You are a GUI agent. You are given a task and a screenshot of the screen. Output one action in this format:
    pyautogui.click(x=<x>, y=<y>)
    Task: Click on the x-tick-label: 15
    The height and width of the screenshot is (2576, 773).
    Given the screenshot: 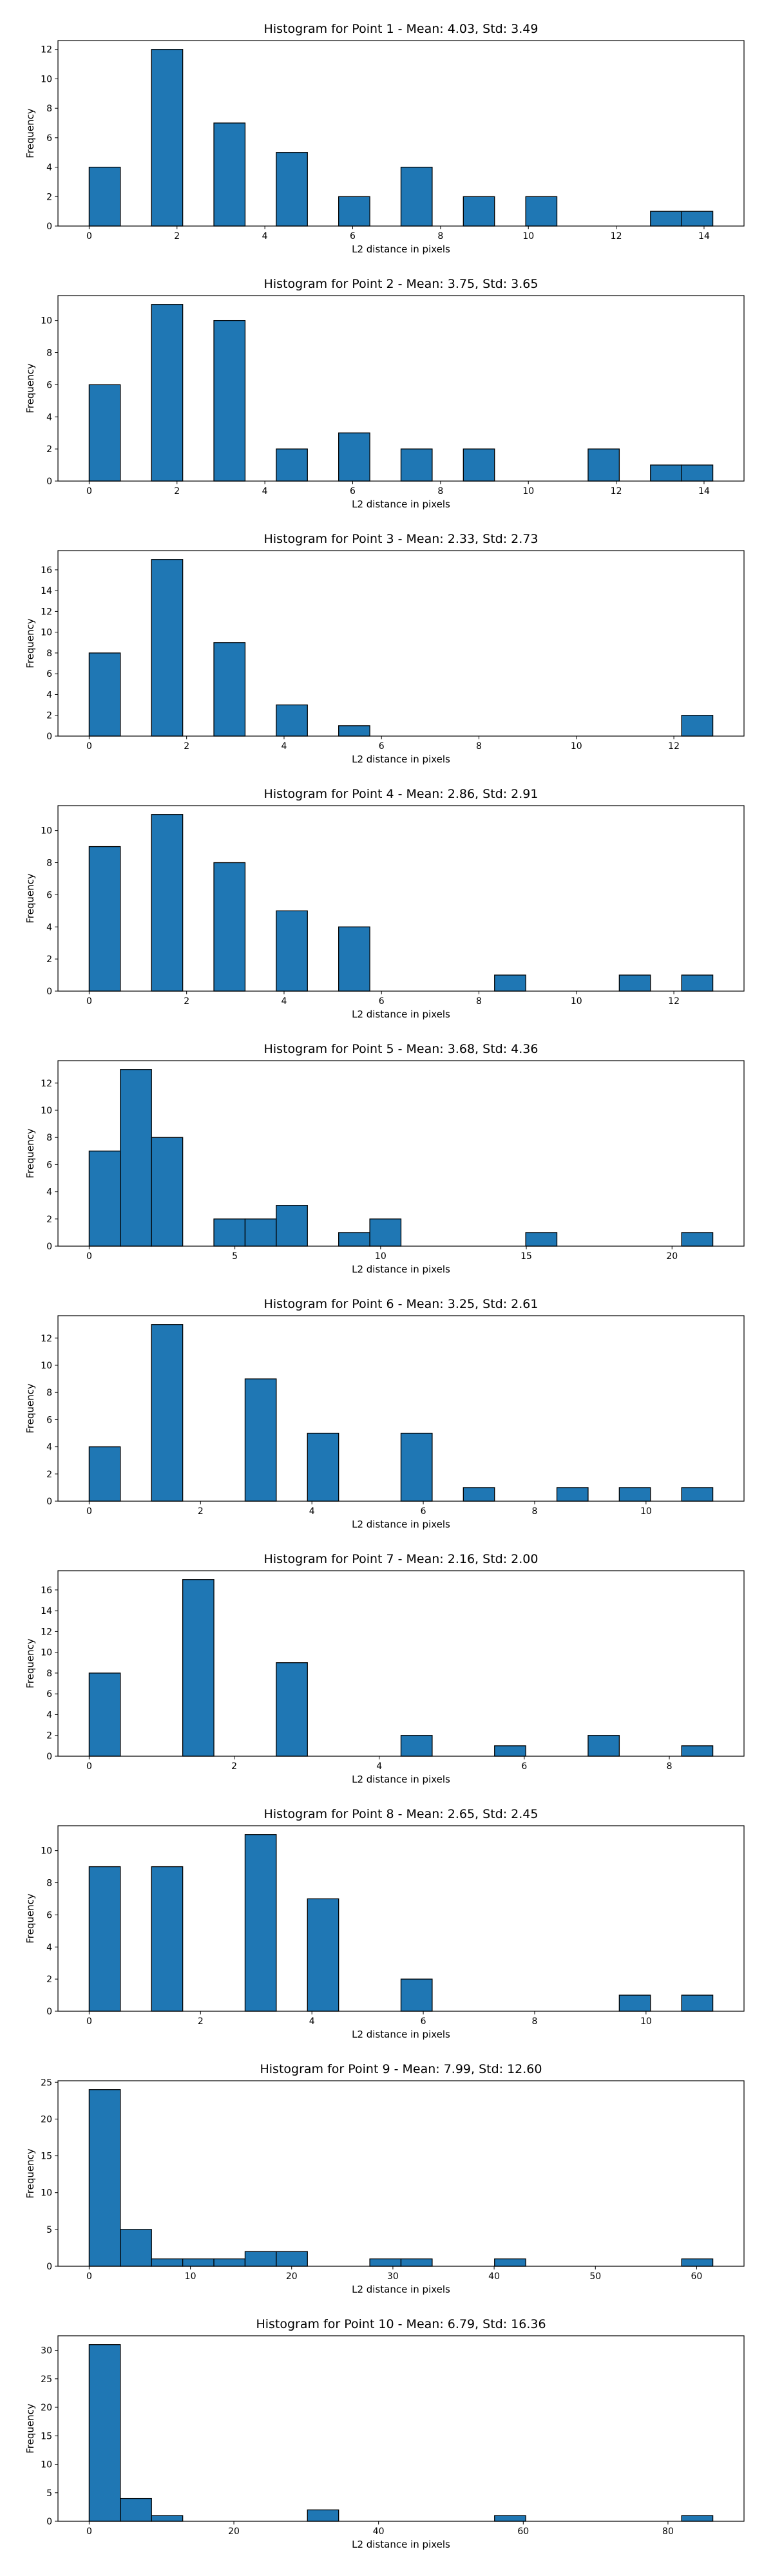 What is the action you would take?
    pyautogui.click(x=526, y=1256)
    